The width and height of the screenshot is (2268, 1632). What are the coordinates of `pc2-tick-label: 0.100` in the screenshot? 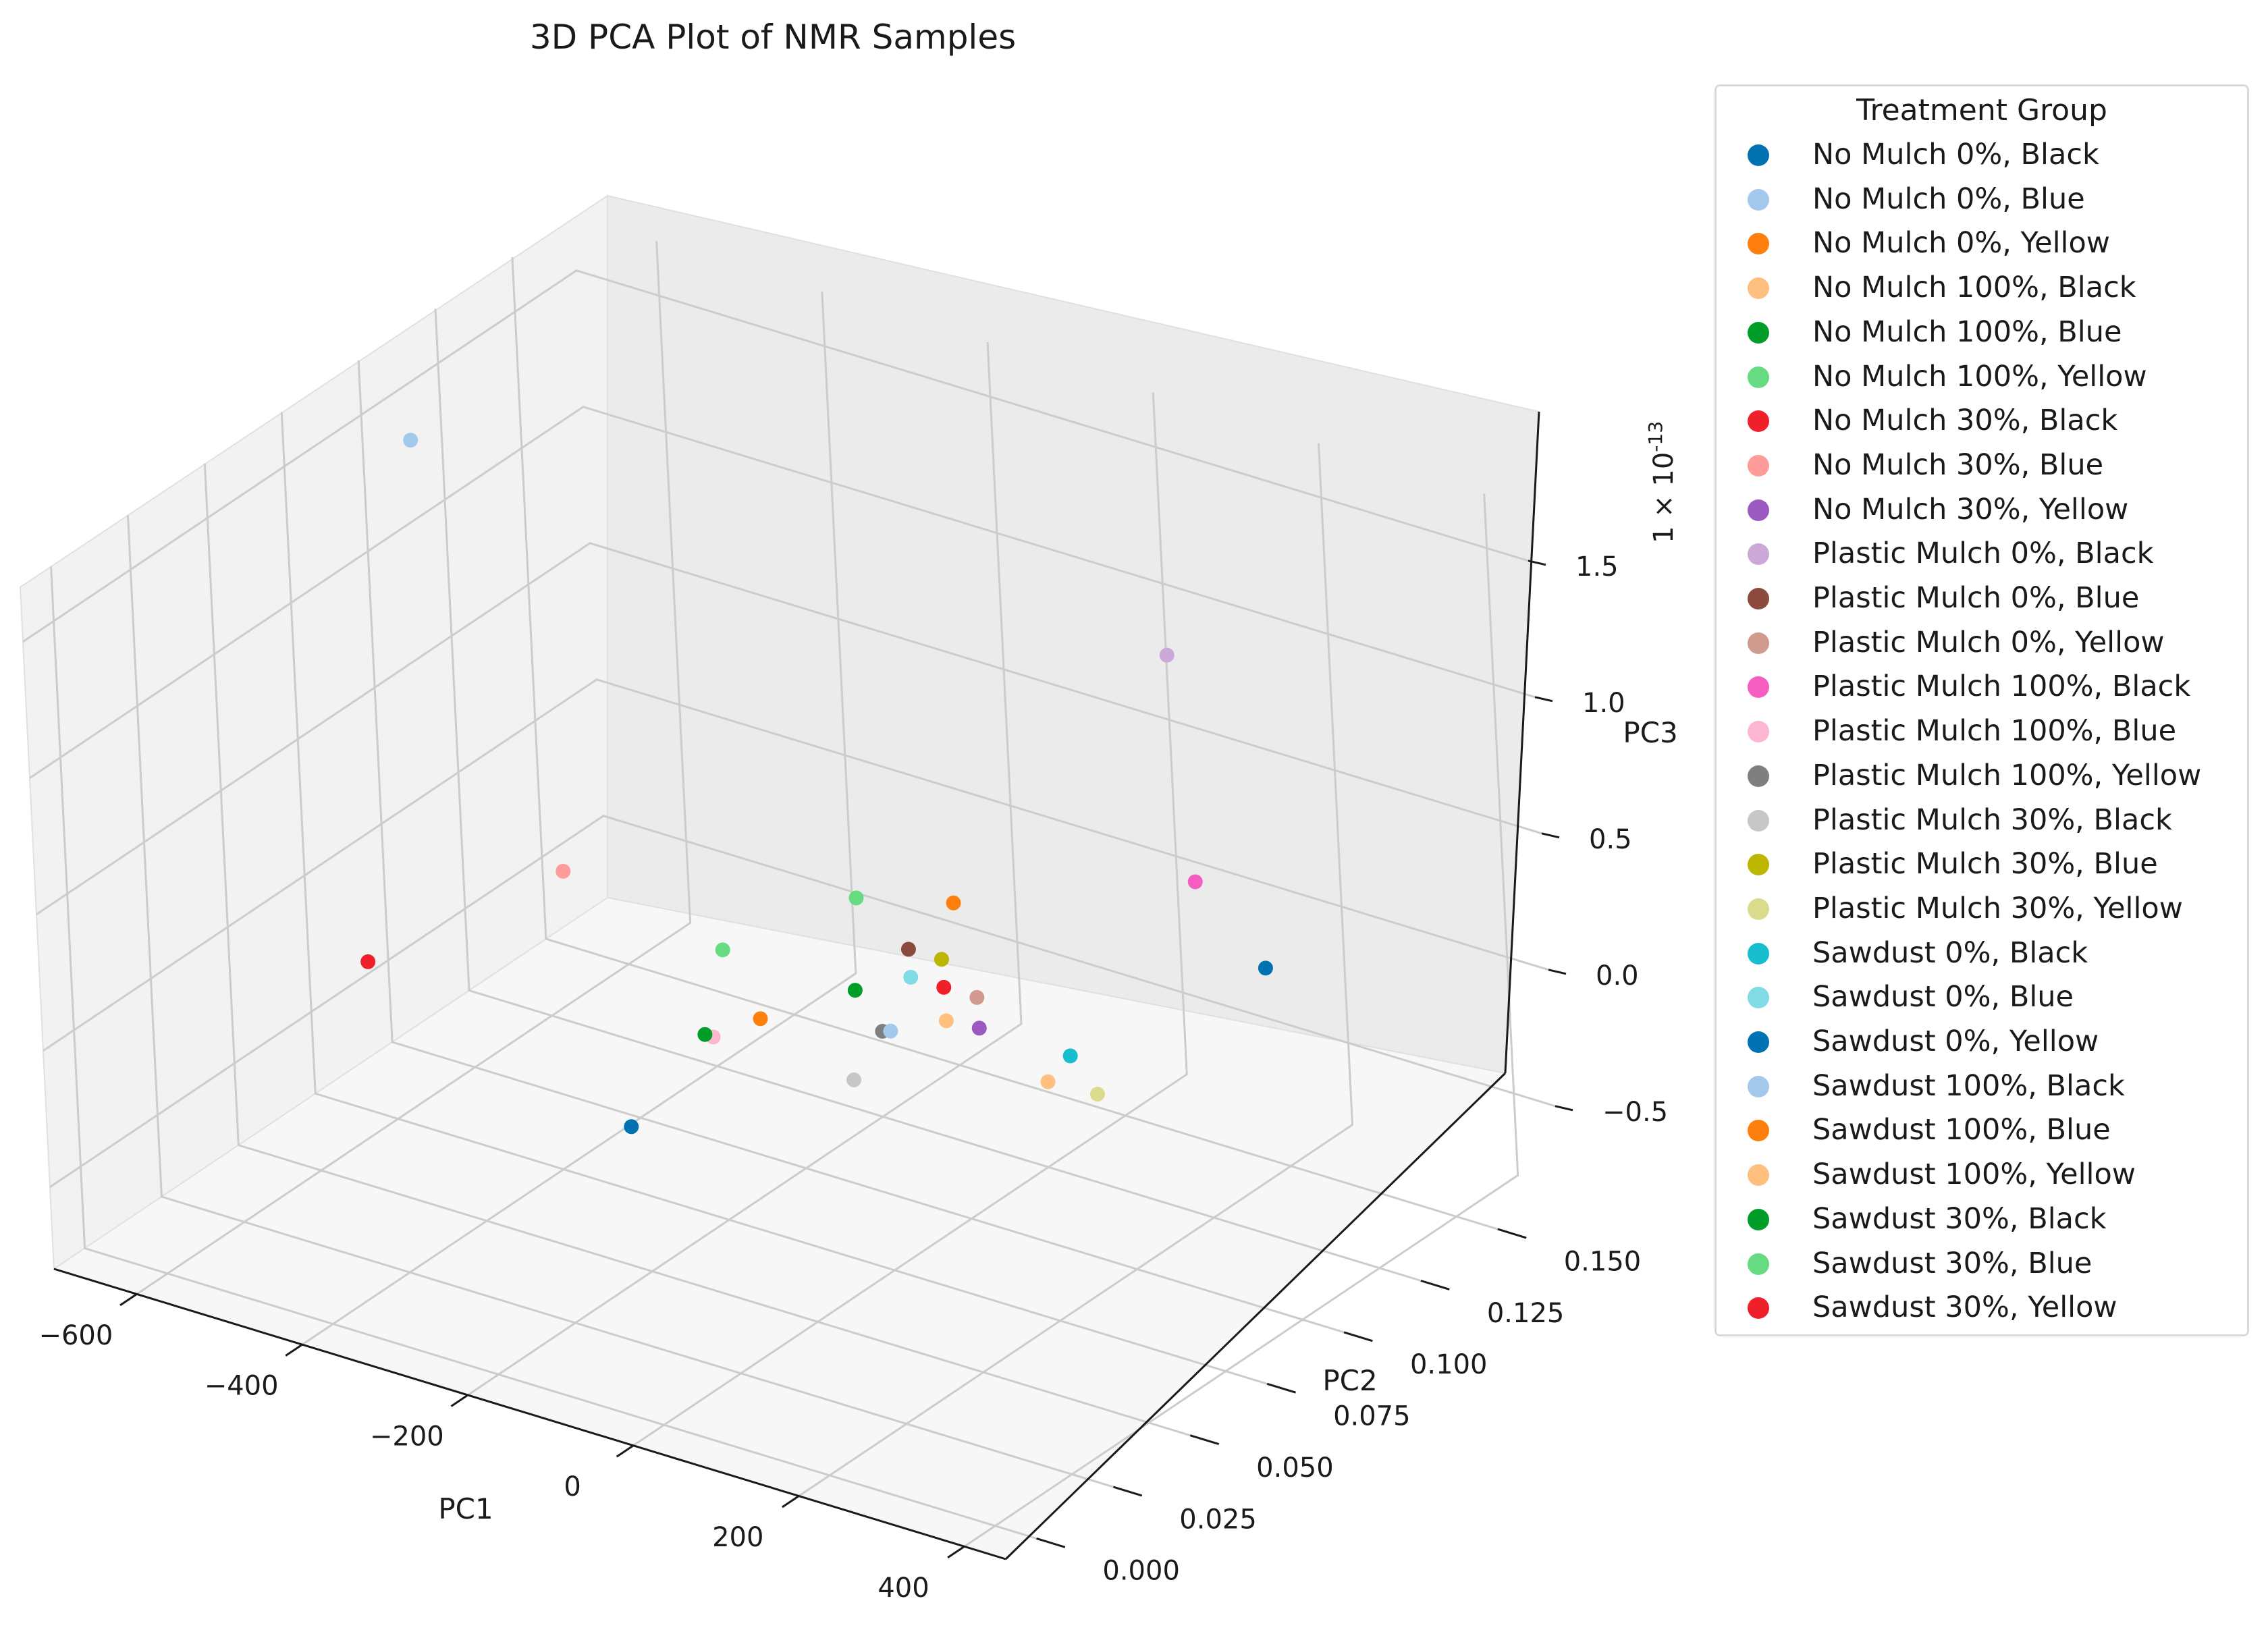 It's located at (1449, 1365).